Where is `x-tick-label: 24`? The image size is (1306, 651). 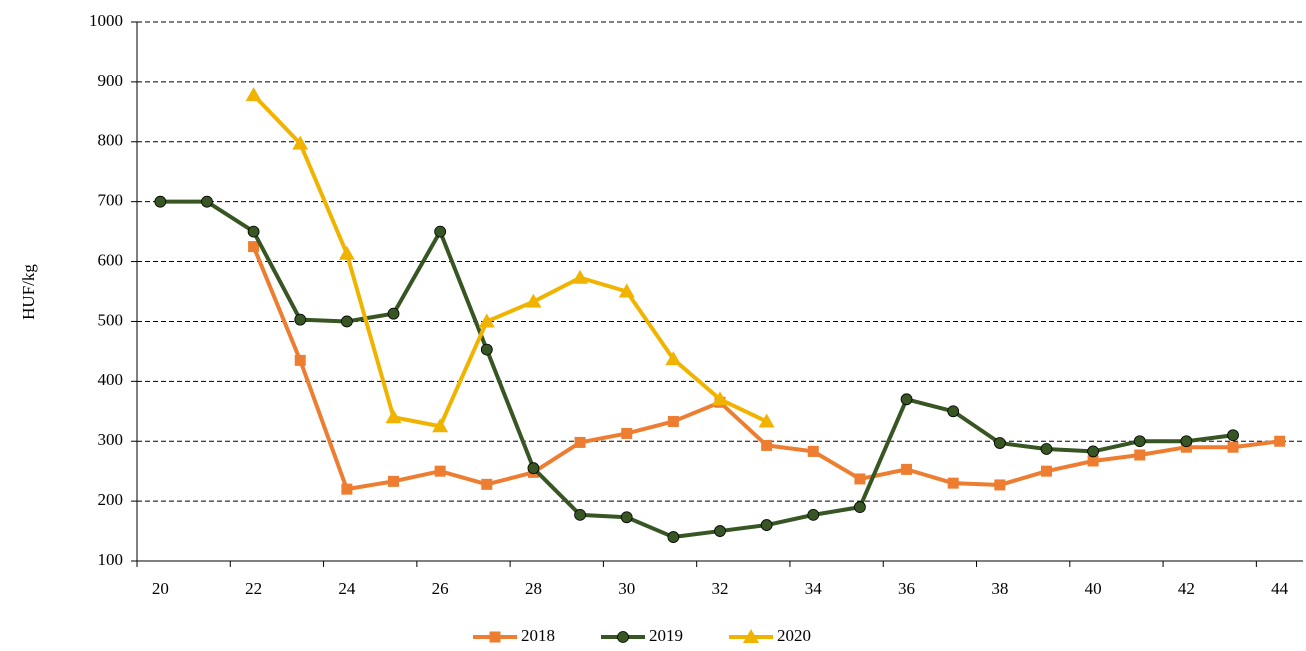
x-tick-label: 24 is located at coordinates (347, 588).